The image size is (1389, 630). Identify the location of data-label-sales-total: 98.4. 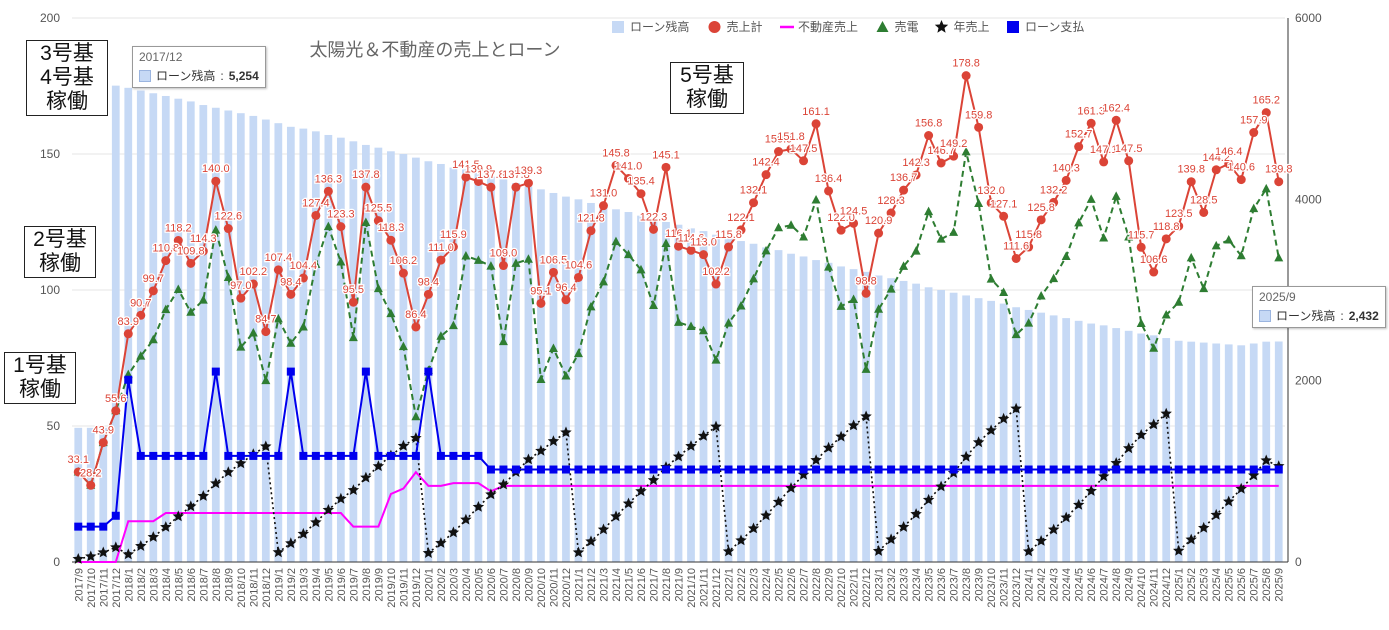
(290, 282).